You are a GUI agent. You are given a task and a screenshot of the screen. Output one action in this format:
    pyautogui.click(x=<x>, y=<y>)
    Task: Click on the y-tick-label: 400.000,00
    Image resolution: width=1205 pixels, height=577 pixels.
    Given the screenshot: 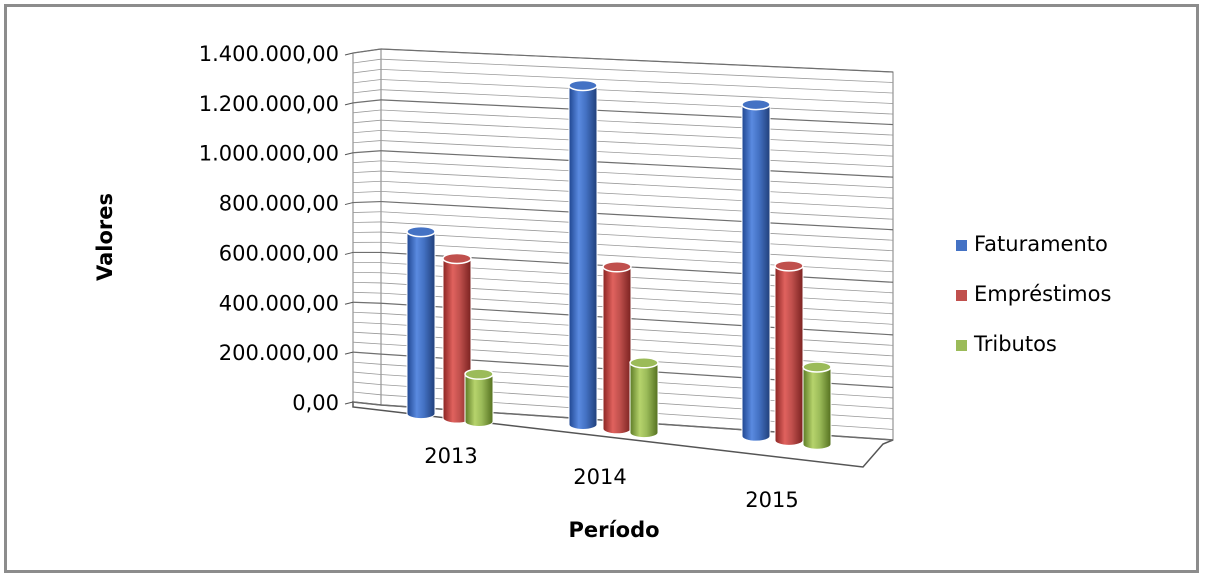 What is the action you would take?
    pyautogui.click(x=279, y=303)
    